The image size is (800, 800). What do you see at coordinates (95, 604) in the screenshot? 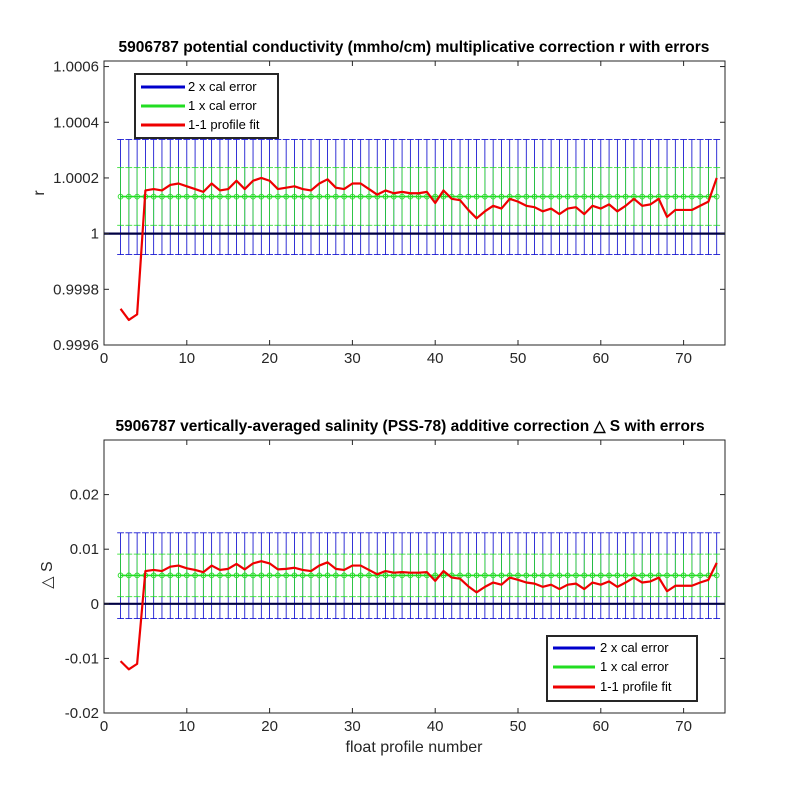
I see `y-tick-label: 0` at bounding box center [95, 604].